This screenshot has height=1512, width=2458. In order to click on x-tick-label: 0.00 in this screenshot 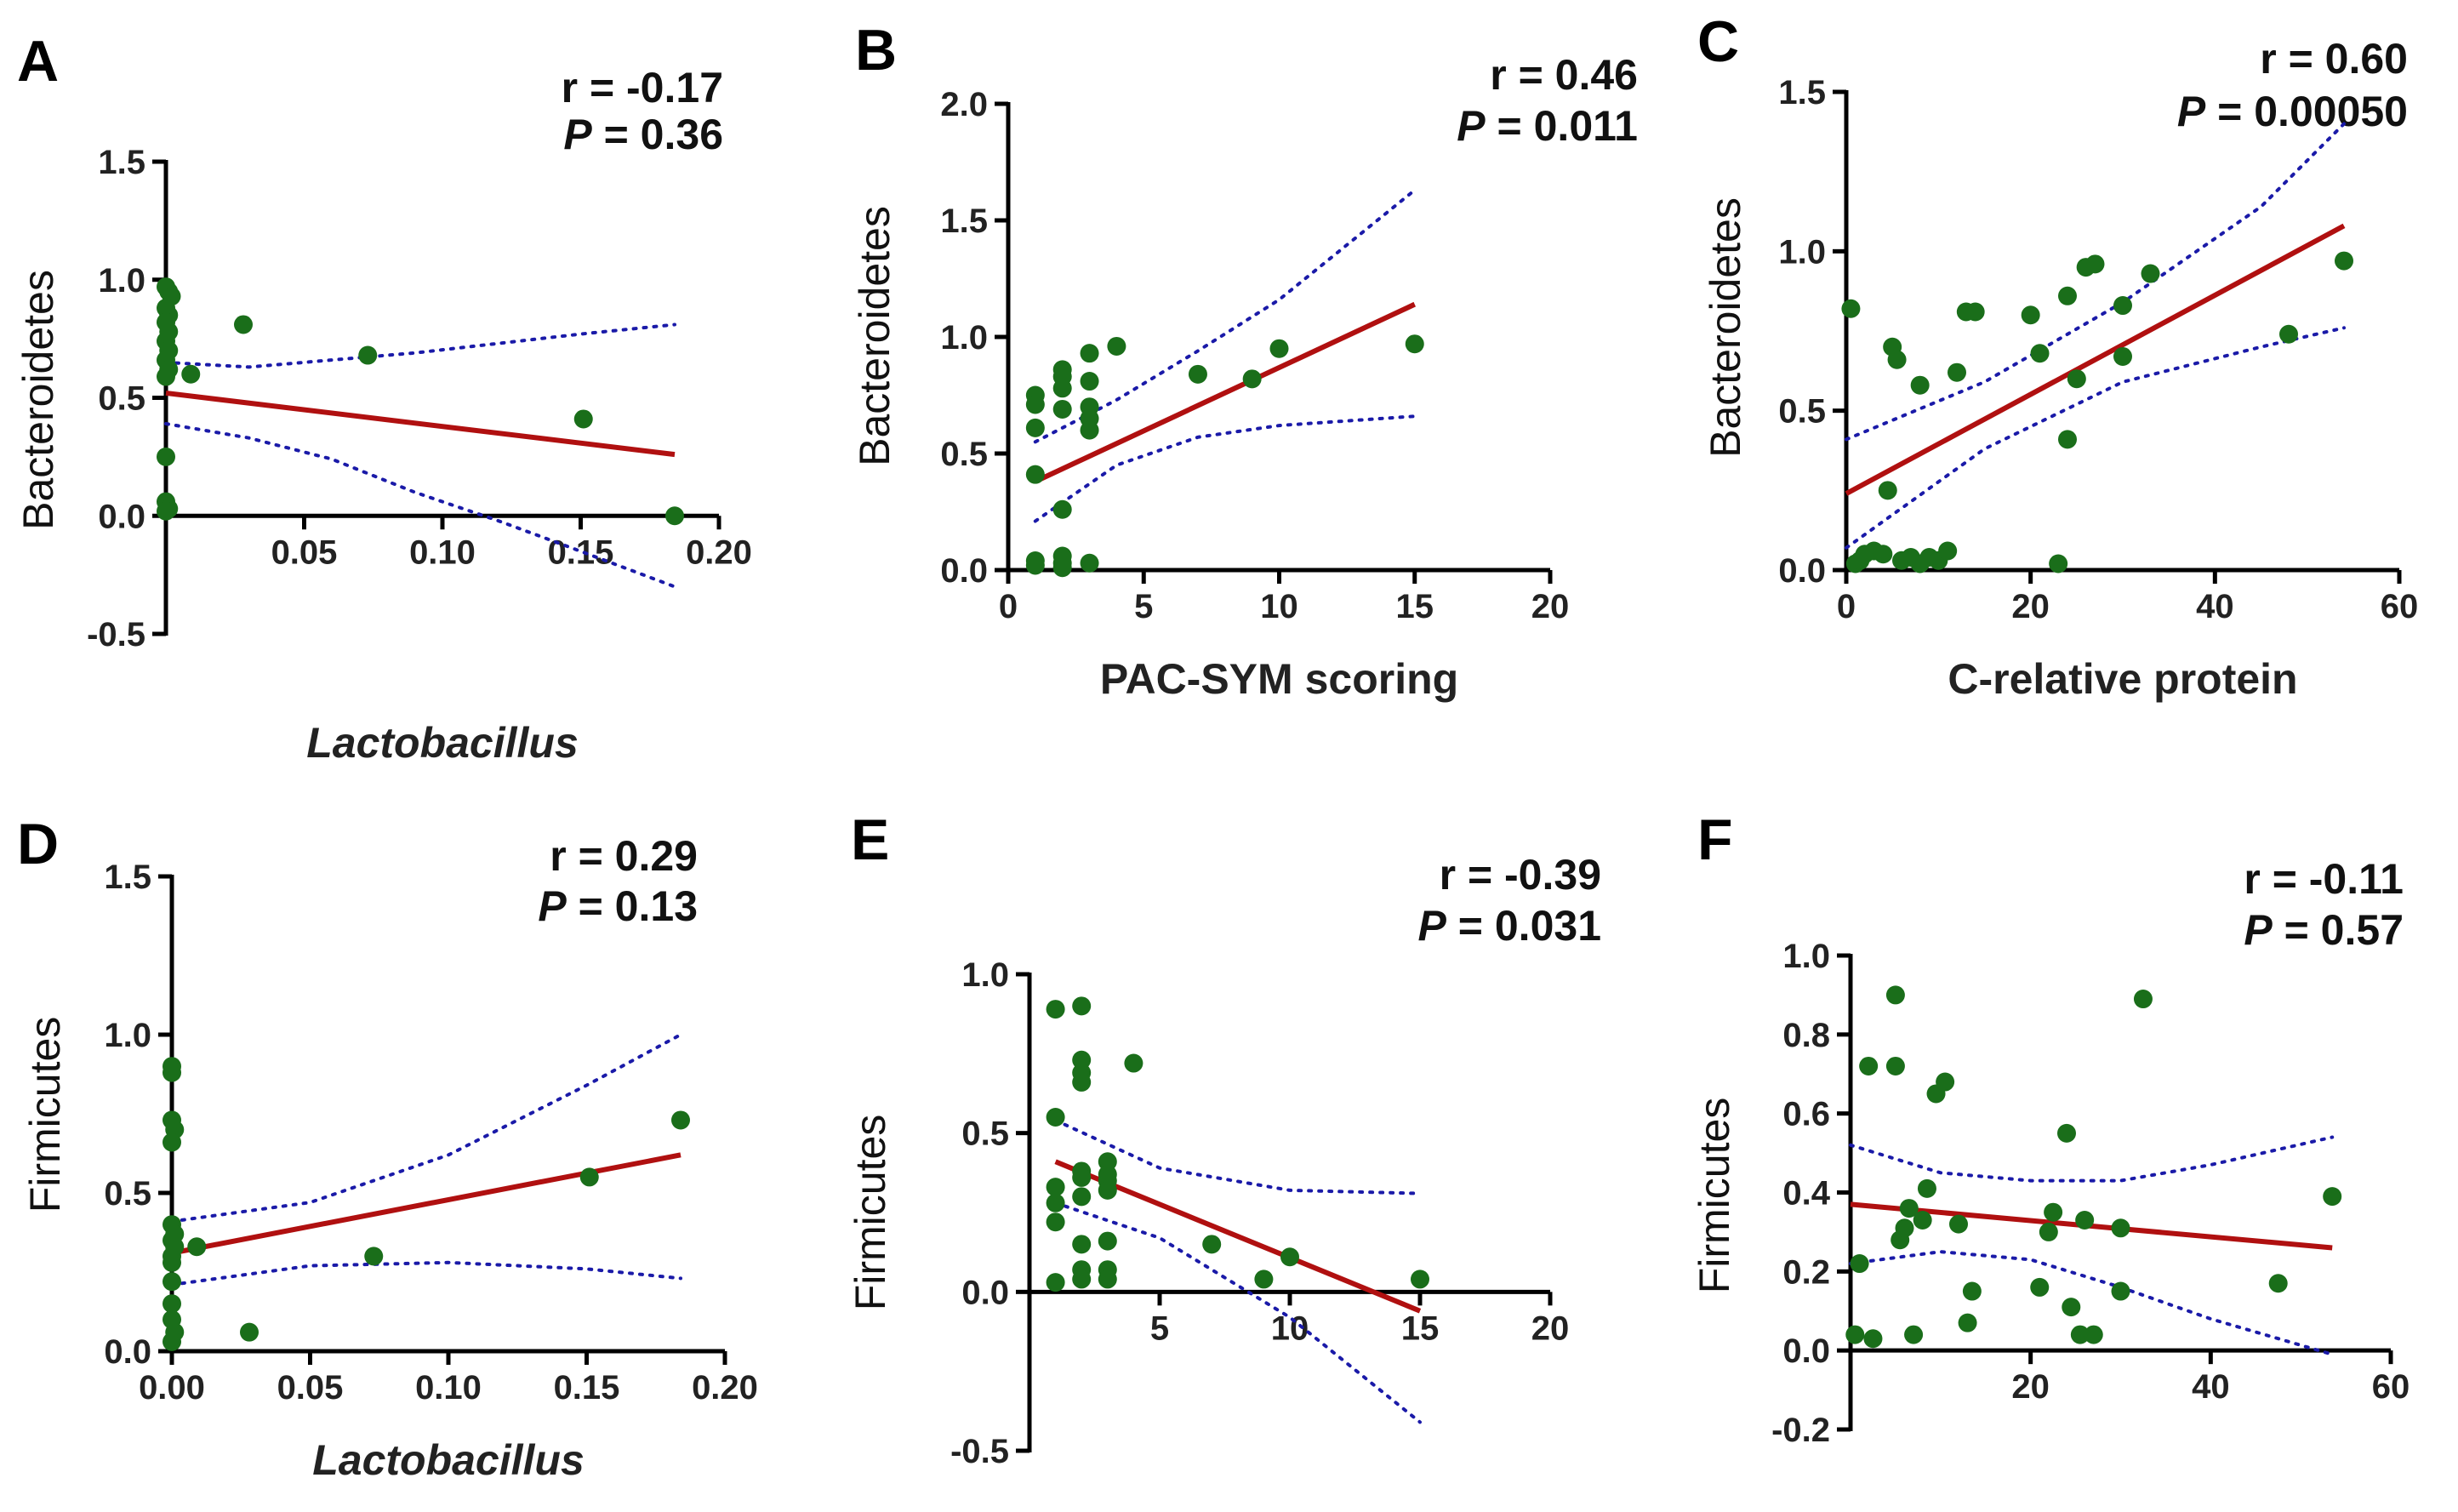, I will do `click(172, 1387)`.